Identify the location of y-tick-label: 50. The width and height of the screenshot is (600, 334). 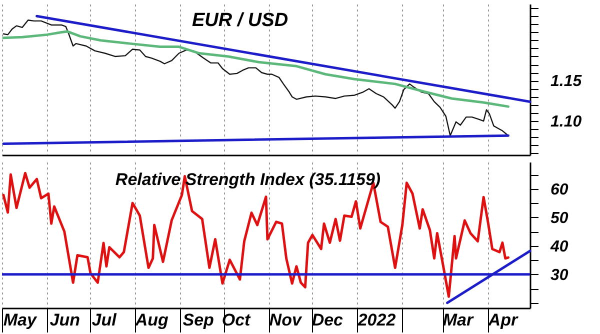
(559, 218).